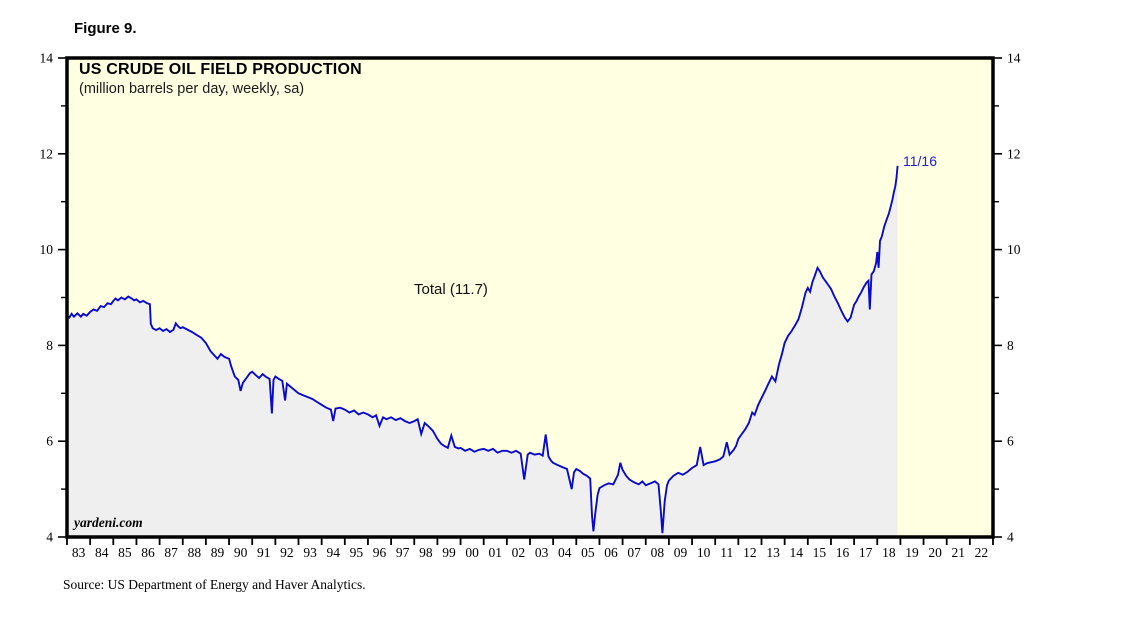  What do you see at coordinates (611, 552) in the screenshot?
I see `x-axis-tick-label: 06` at bounding box center [611, 552].